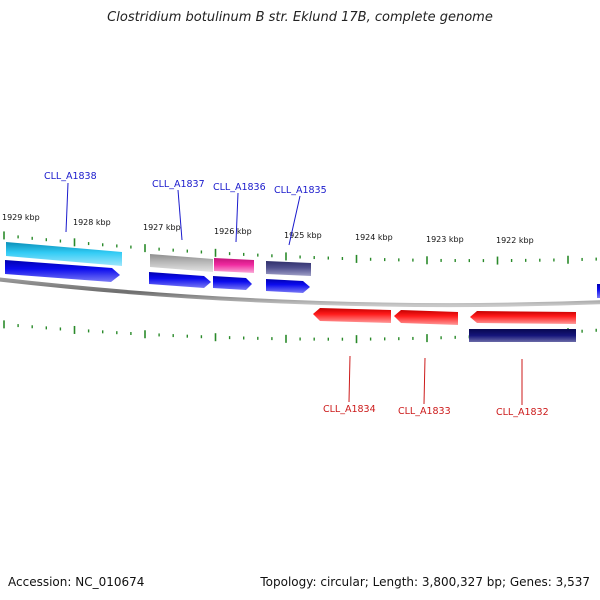 The width and height of the screenshot is (600, 600). What do you see at coordinates (178, 184) in the screenshot?
I see `gene-label-cll-a1837: CLL_A1837` at bounding box center [178, 184].